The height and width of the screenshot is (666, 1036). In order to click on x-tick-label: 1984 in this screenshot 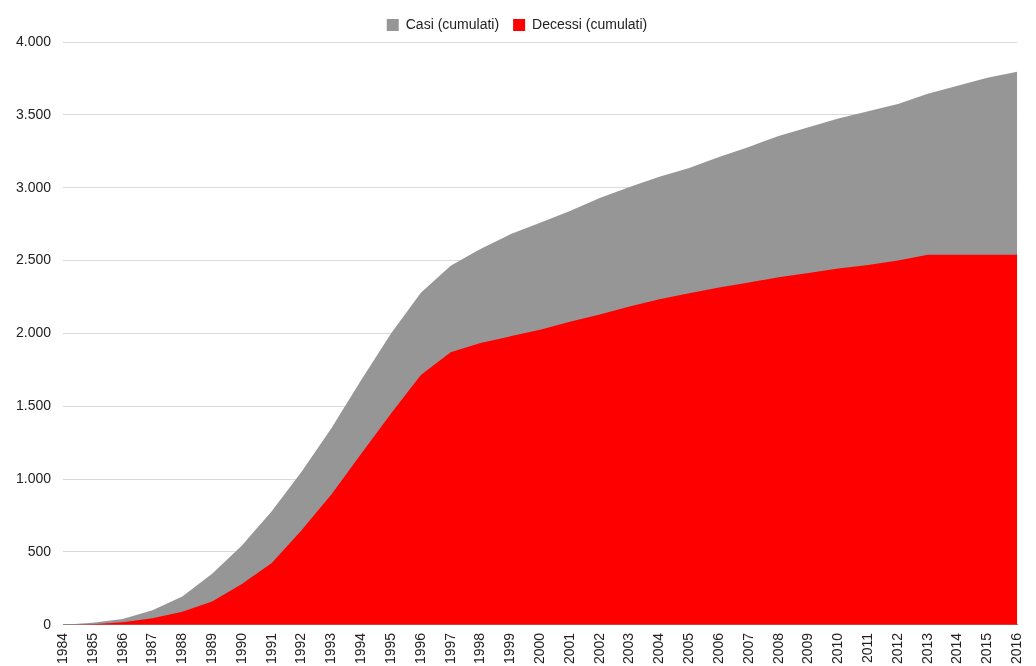, I will do `click(61, 648)`.